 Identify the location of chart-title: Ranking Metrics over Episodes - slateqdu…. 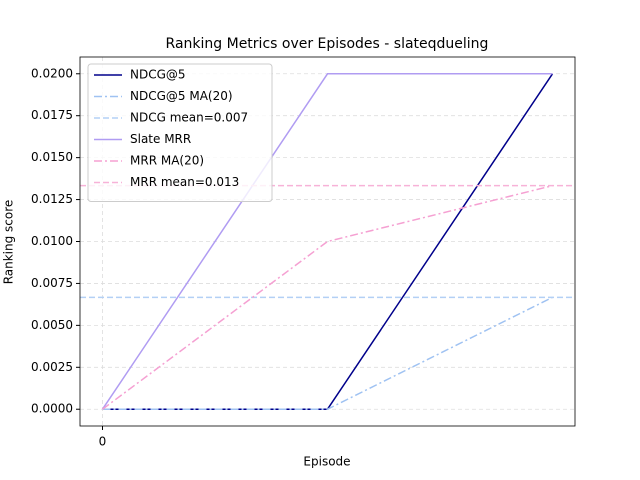
(327, 44).